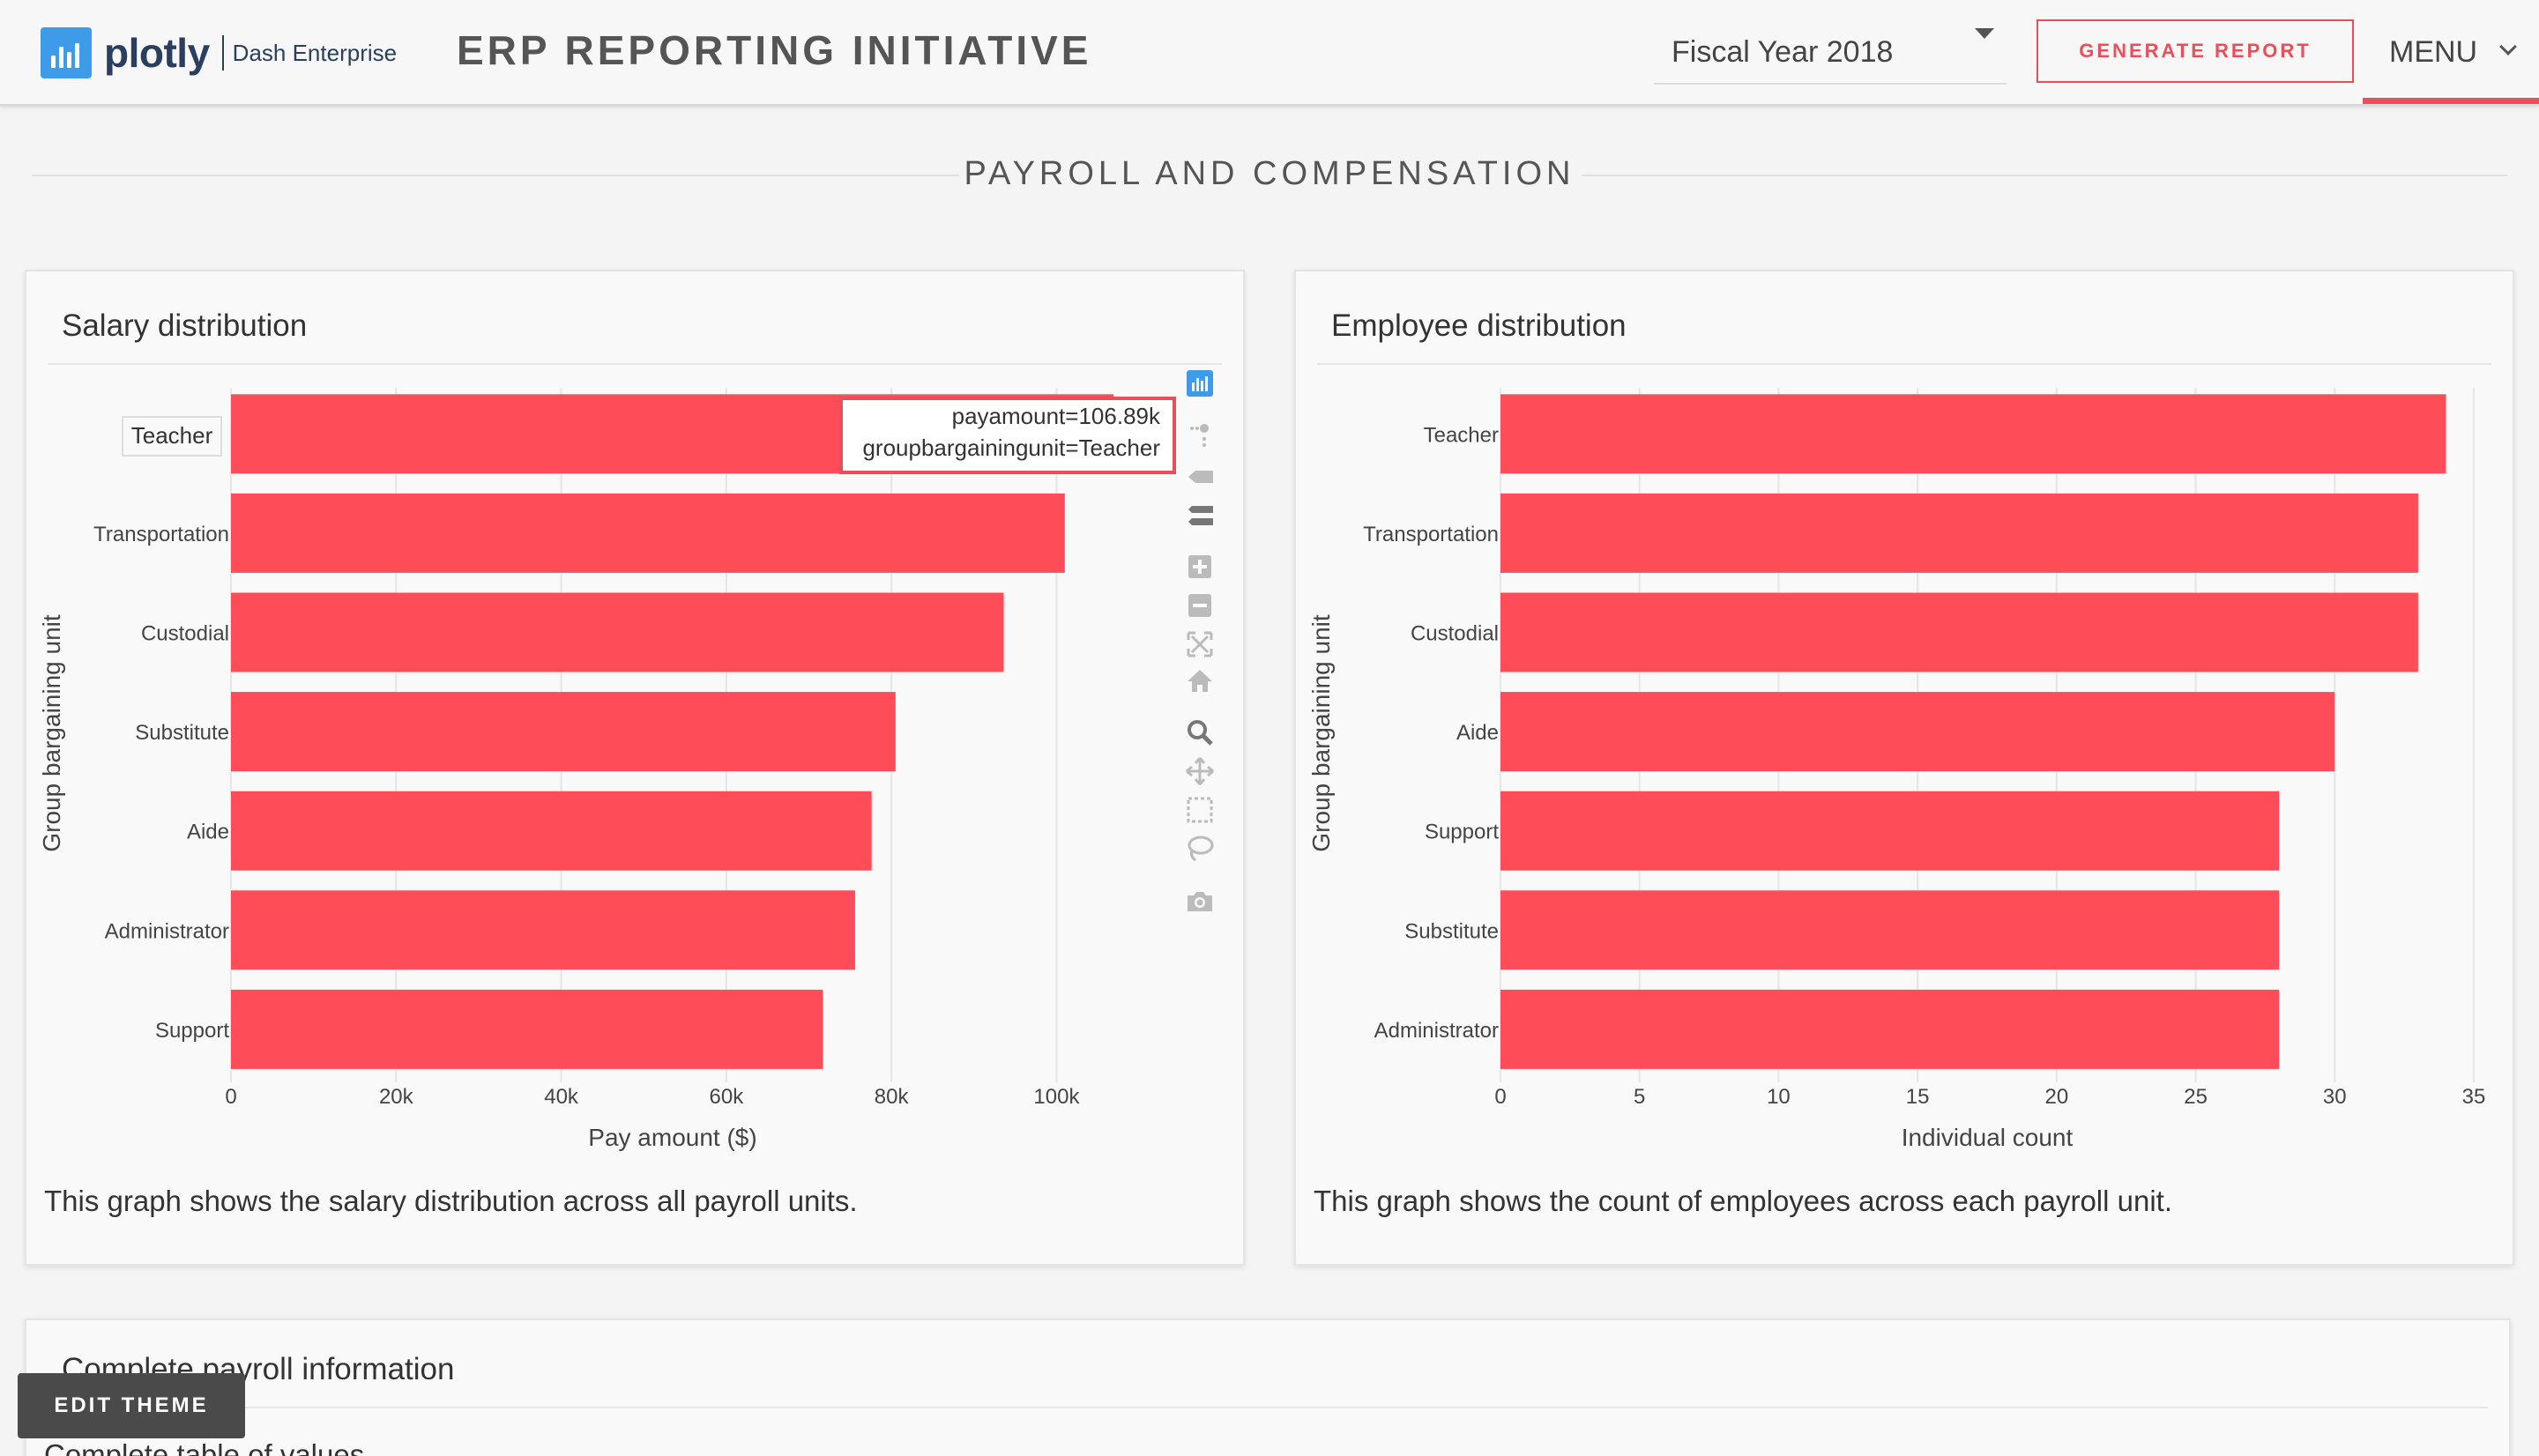  I want to click on x-tick-label: 20k, so click(396, 1097).